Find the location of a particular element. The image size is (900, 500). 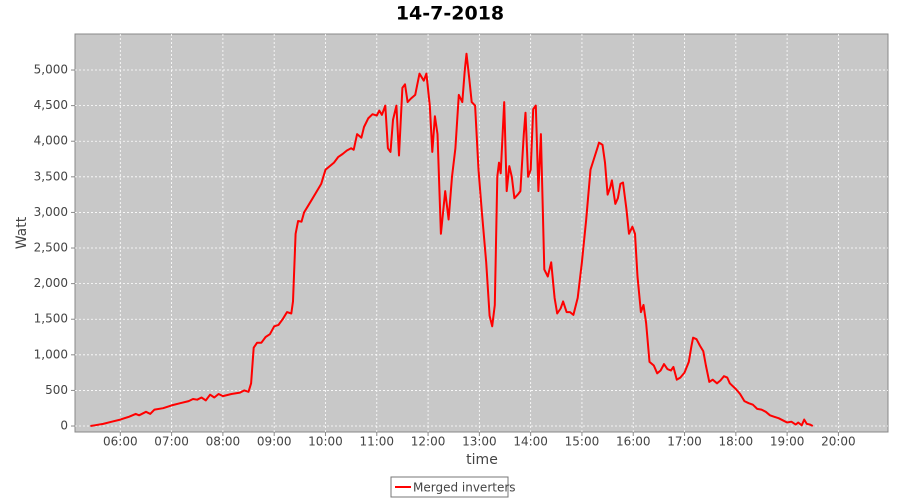

y-tick-label: 5,000 is located at coordinates (51, 70).